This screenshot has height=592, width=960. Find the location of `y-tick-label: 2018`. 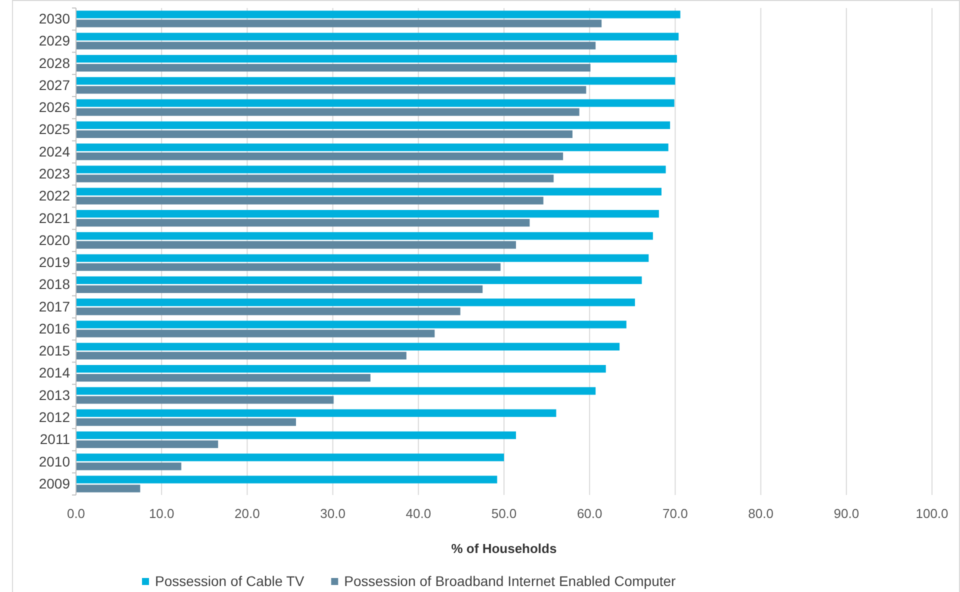

y-tick-label: 2018 is located at coordinates (54, 284).